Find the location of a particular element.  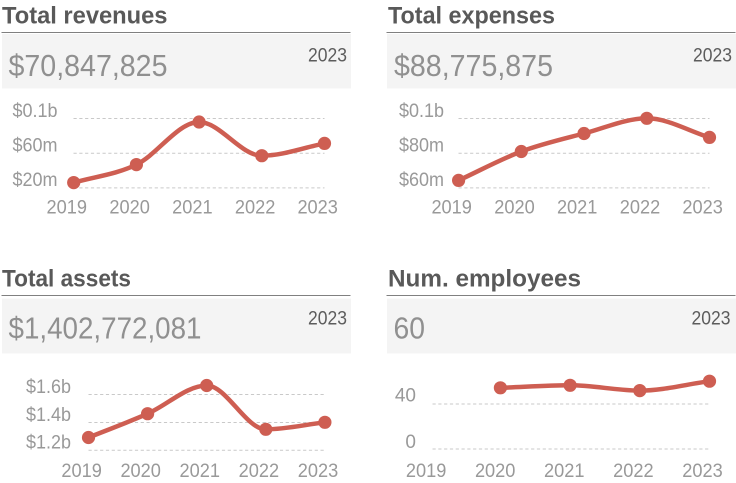

svg-text: $70,847,825 is located at coordinates (88, 65).